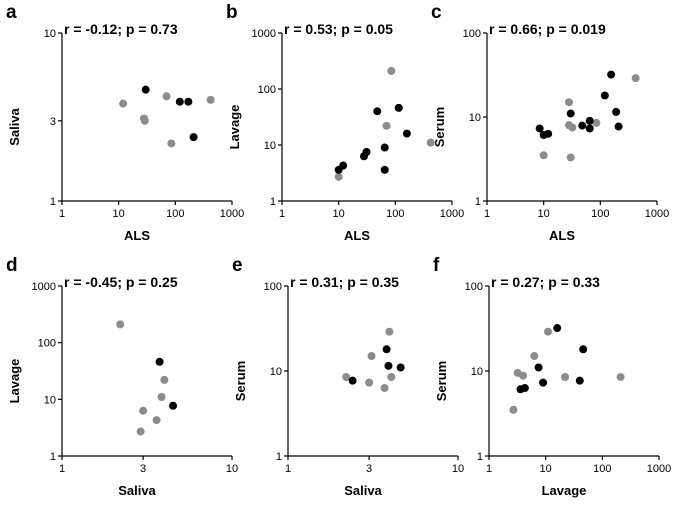  What do you see at coordinates (357, 235) in the screenshot?
I see `x-axis-label: ALS` at bounding box center [357, 235].